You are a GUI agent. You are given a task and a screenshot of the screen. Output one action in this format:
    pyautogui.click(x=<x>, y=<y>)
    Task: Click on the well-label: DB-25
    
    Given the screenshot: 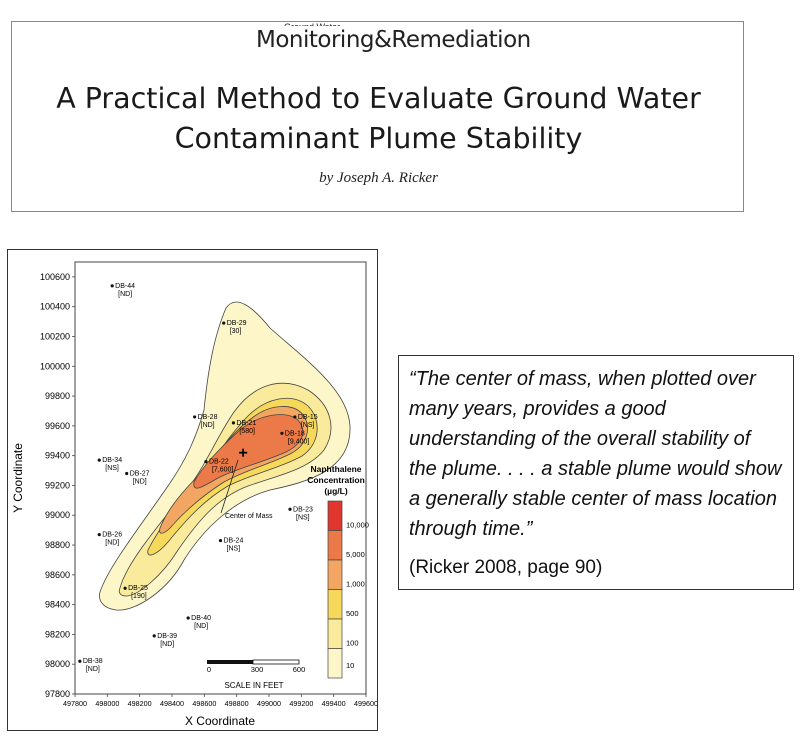 What is the action you would take?
    pyautogui.click(x=138, y=588)
    